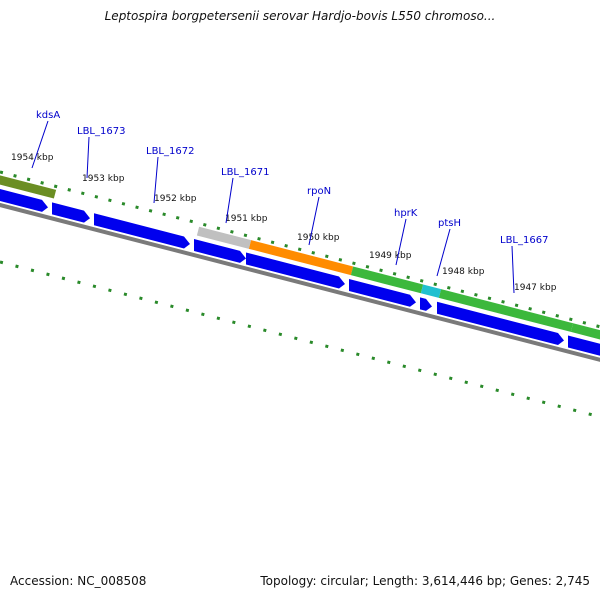 This screenshot has width=600, height=600. Describe the element at coordinates (101, 131) in the screenshot. I see `gene-label-LBL_1673: LBL_1673` at that location.